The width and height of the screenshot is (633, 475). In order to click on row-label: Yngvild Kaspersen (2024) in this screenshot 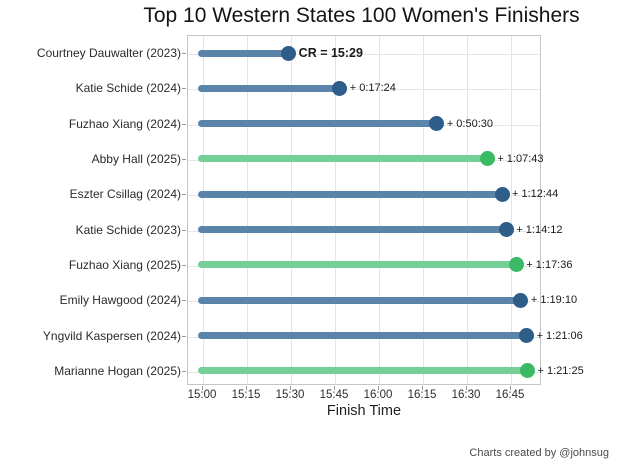, I will do `click(111, 335)`.